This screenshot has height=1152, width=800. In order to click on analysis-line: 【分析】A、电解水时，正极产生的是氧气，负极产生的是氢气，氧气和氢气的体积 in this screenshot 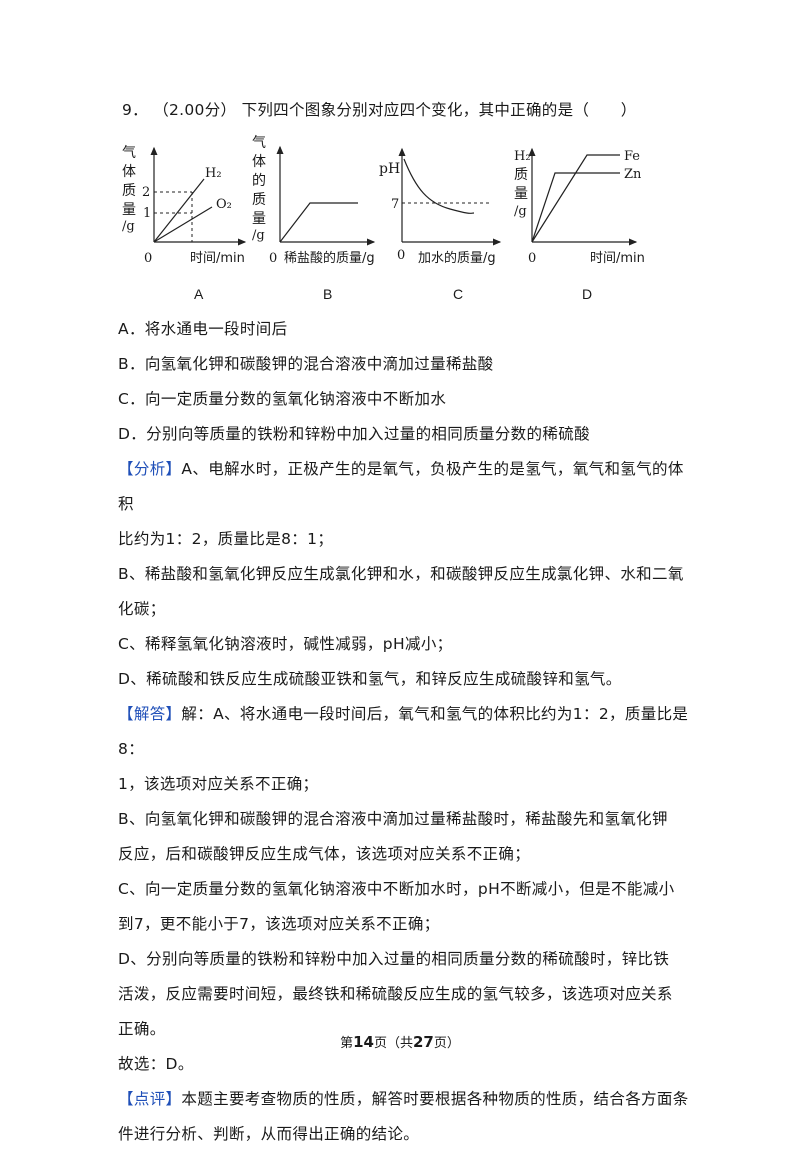, I will do `click(408, 487)`.